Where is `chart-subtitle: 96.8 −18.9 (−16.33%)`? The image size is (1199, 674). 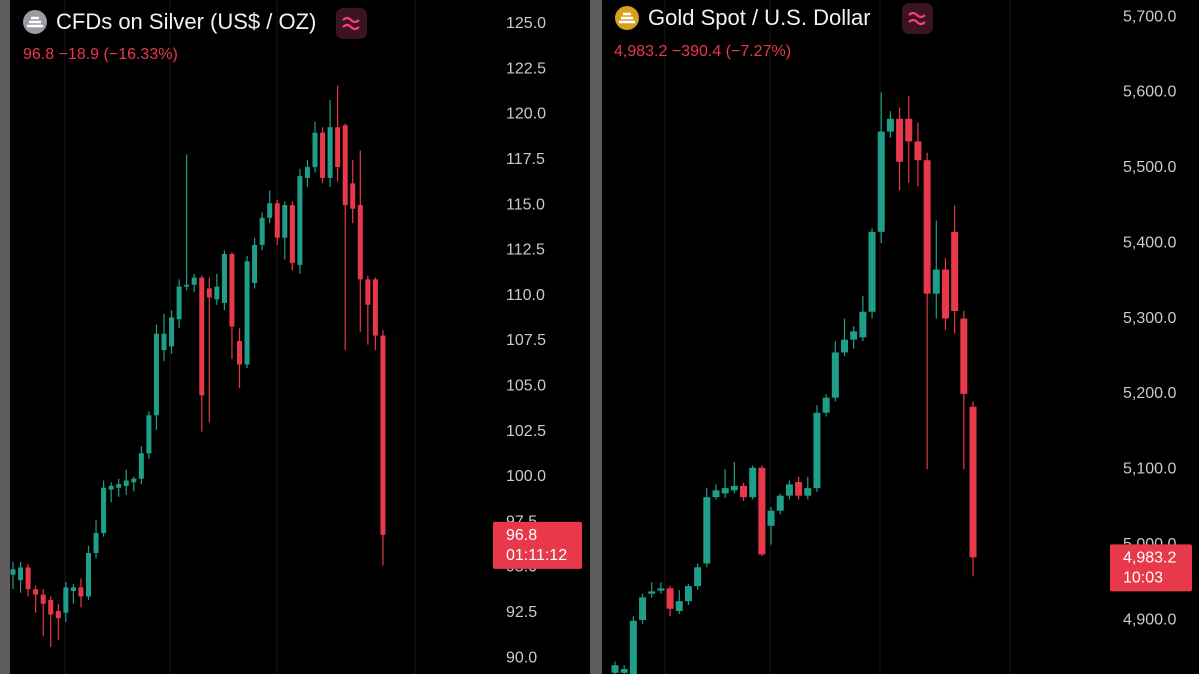 chart-subtitle: 96.8 −18.9 (−16.33%) is located at coordinates (100, 54).